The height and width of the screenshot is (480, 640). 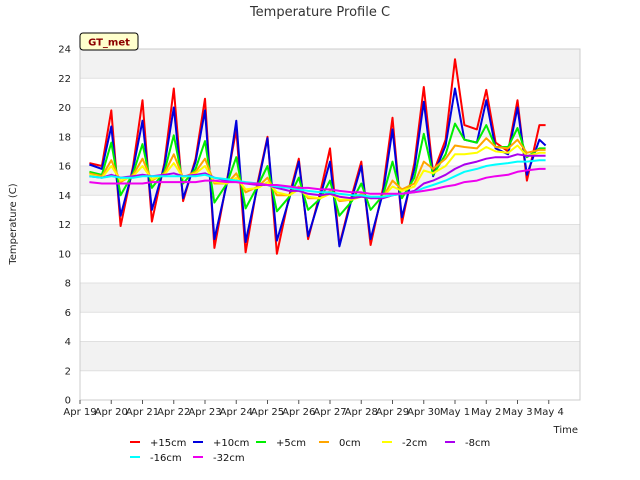 What do you see at coordinates (168, 443) in the screenshot?
I see `legend-label: +15cm` at bounding box center [168, 443].